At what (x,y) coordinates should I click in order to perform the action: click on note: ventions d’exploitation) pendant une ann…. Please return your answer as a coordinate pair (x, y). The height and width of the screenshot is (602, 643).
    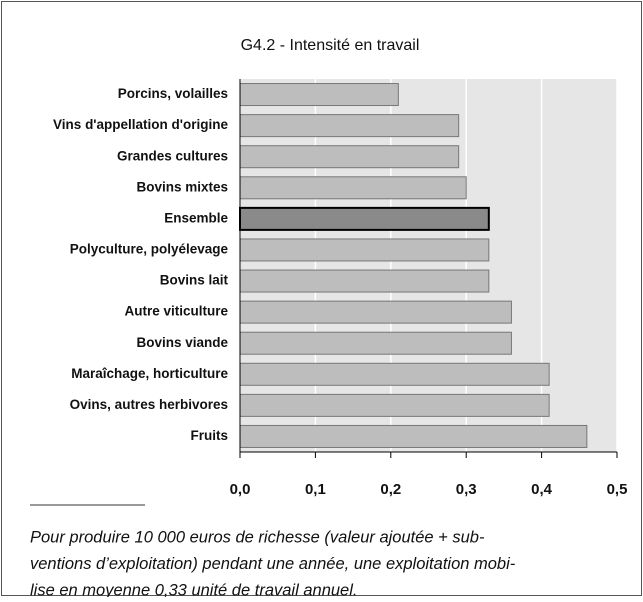
    Looking at the image, I should click on (273, 564).